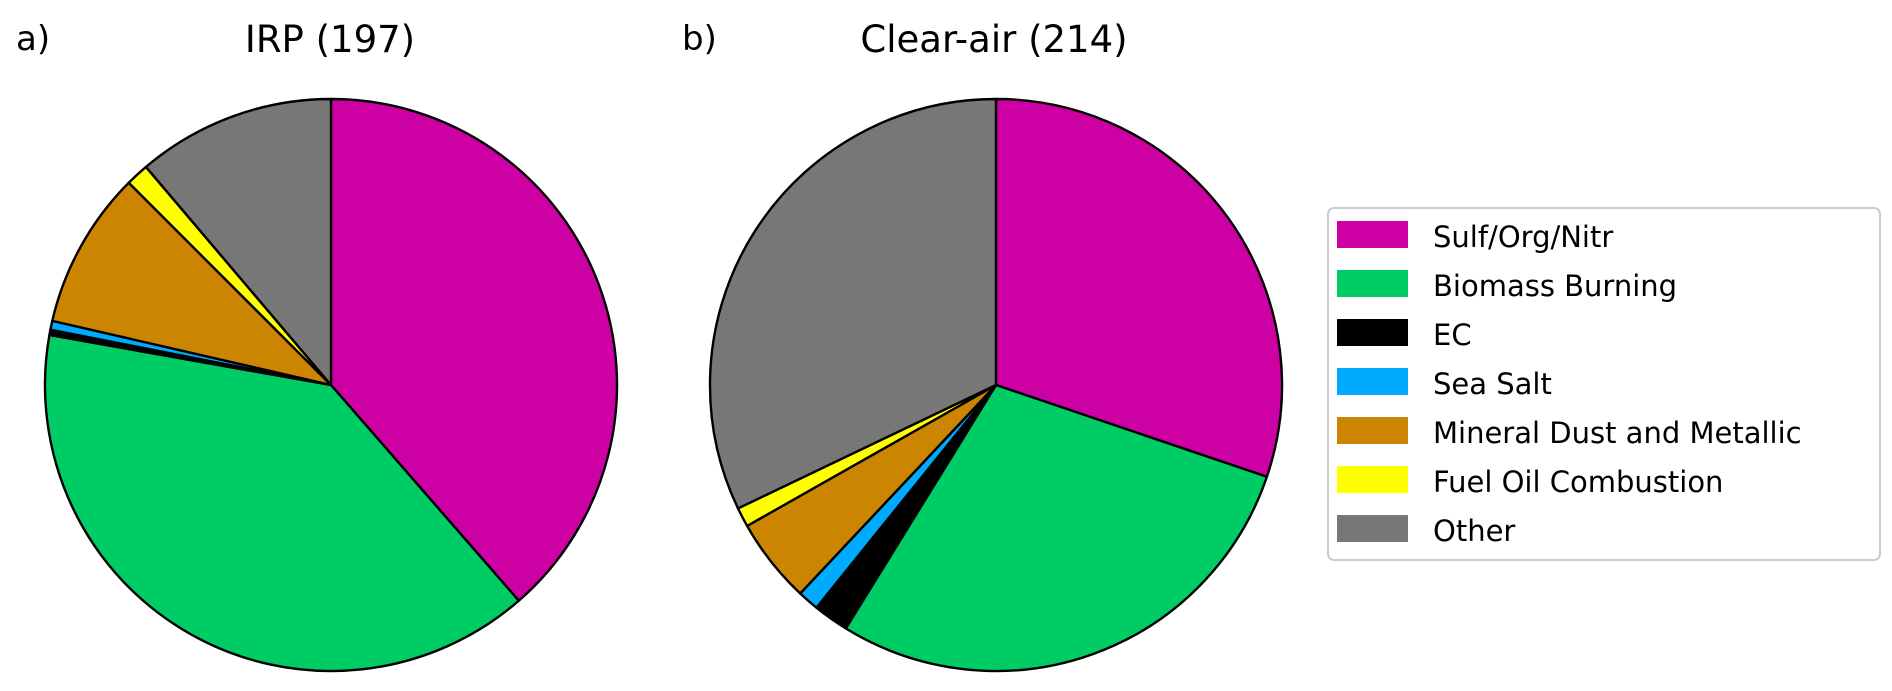 The image size is (1892, 691). What do you see at coordinates (281, 503) in the screenshot?
I see `pie-a-slice-biomass-burning` at bounding box center [281, 503].